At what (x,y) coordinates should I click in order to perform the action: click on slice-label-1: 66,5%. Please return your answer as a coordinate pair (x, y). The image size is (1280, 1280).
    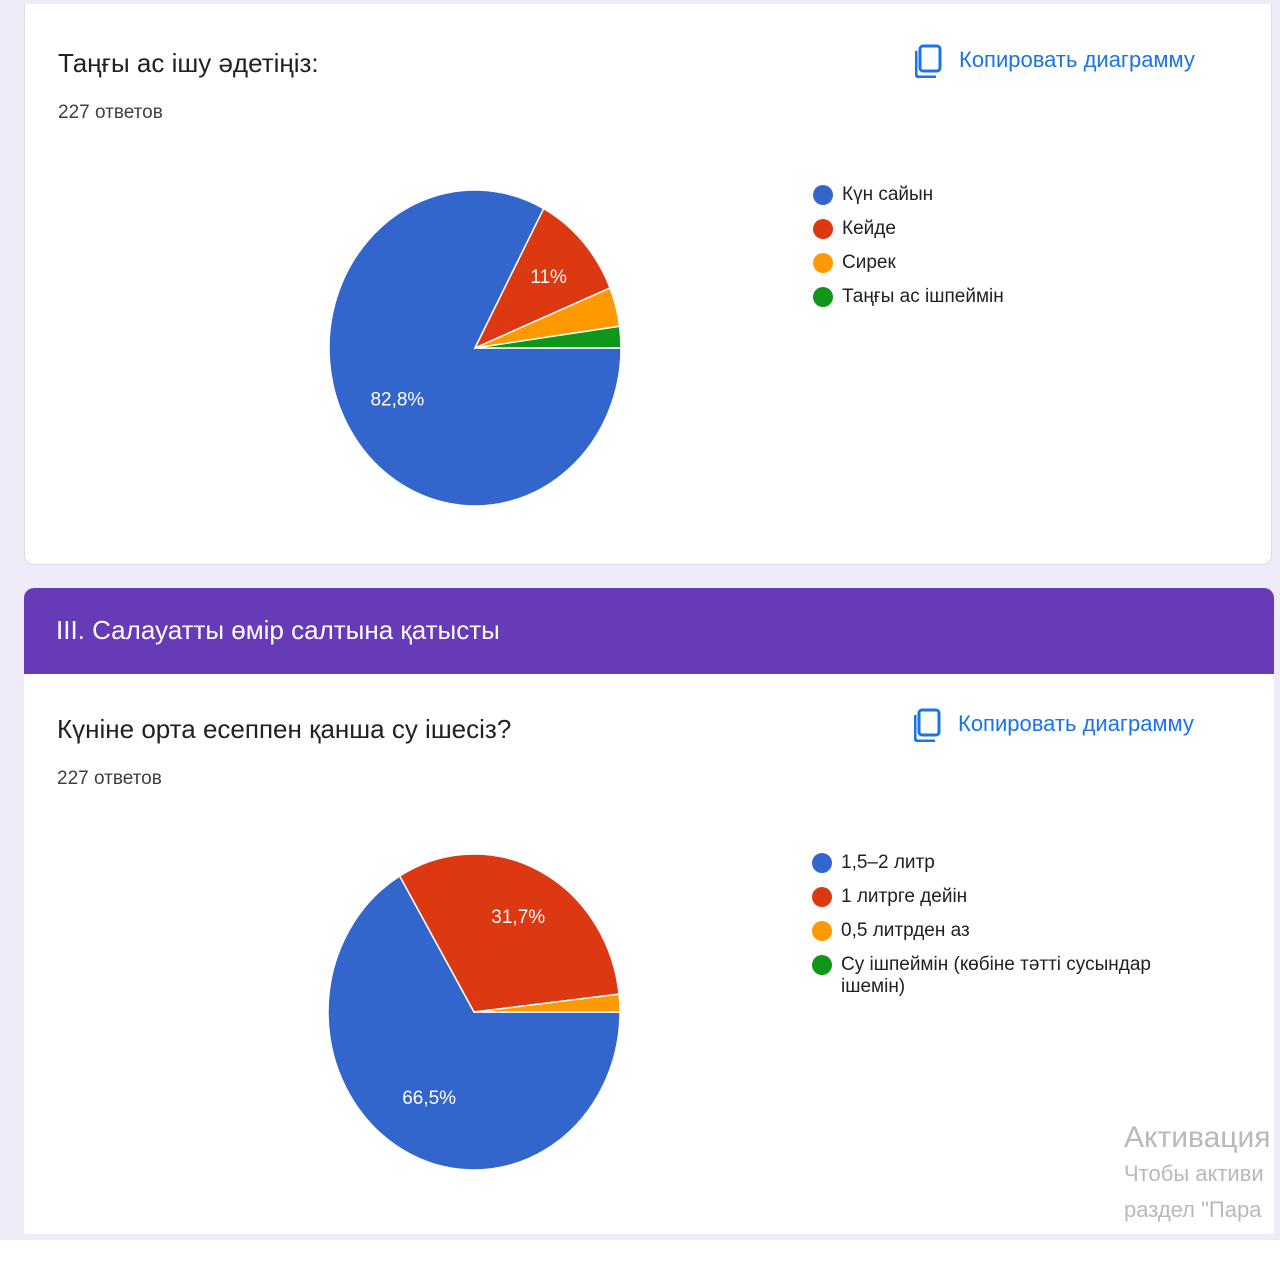
    Looking at the image, I should click on (429, 1098).